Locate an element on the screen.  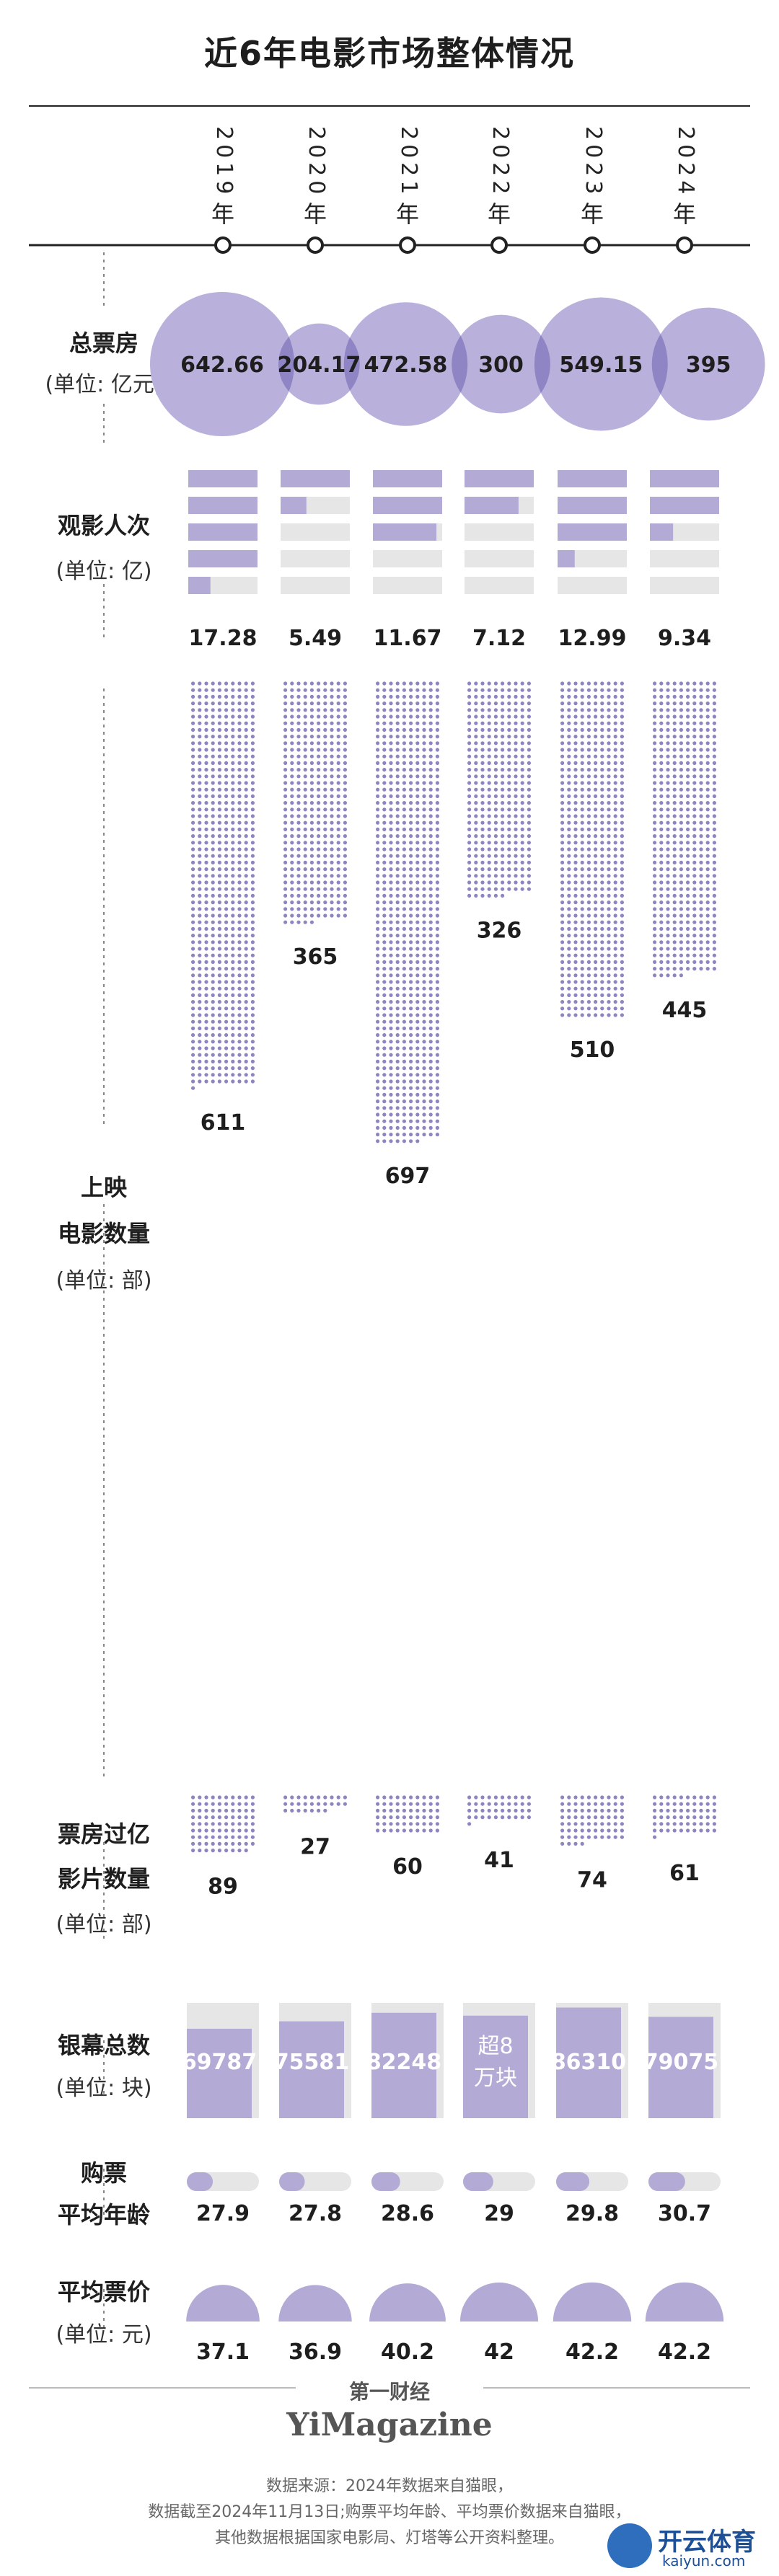
box-office-value: 204.17 is located at coordinates (319, 365).